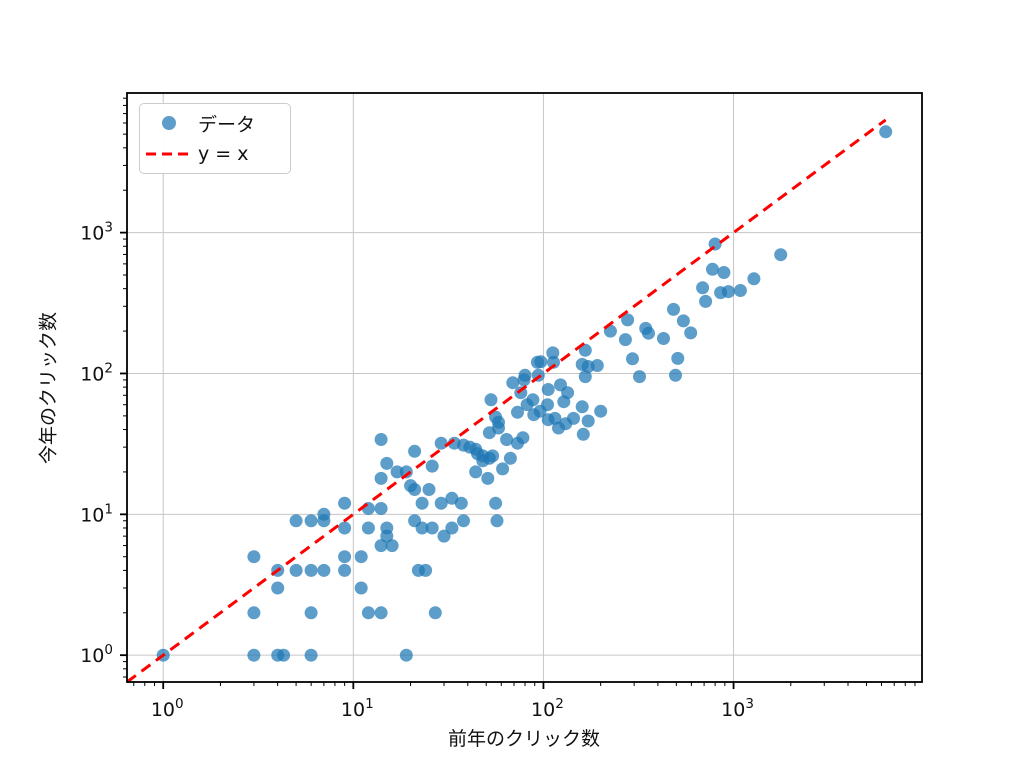 The image size is (1024, 768). I want to click on x-tick-label: 100, so click(167, 708).